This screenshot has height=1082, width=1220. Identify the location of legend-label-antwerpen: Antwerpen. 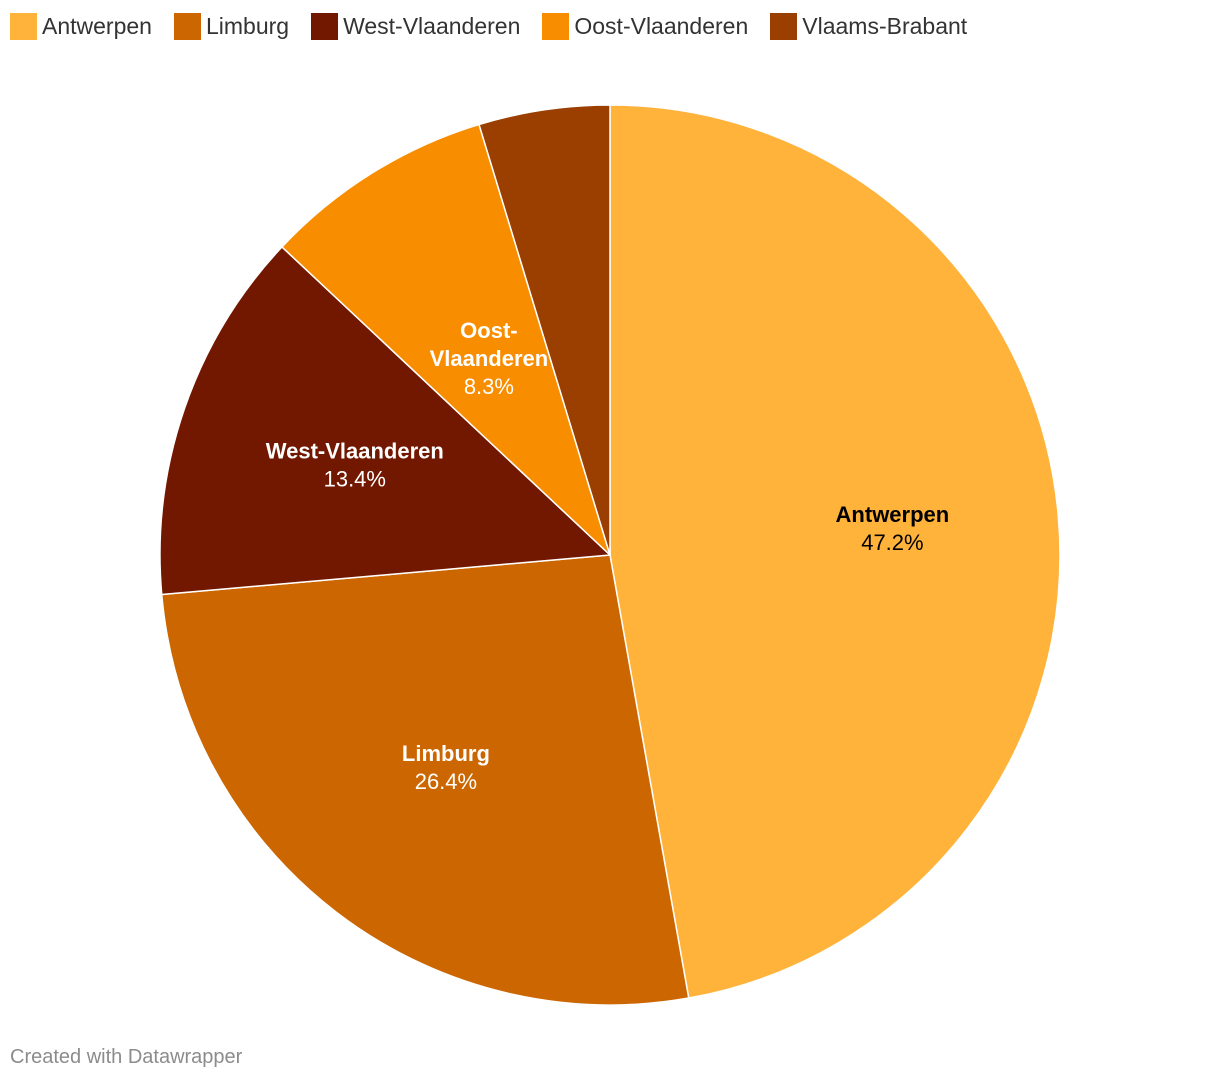
(97, 25).